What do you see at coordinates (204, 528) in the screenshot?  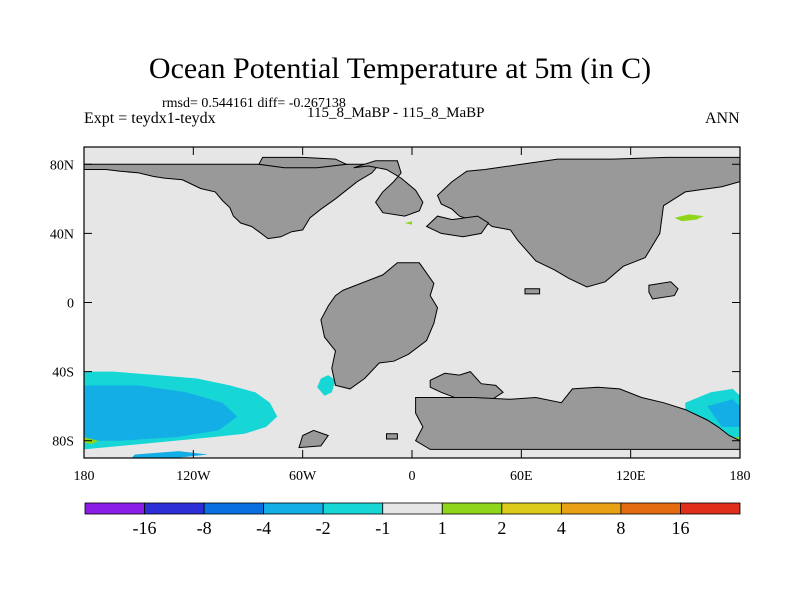 I see `colorbar-label: -8` at bounding box center [204, 528].